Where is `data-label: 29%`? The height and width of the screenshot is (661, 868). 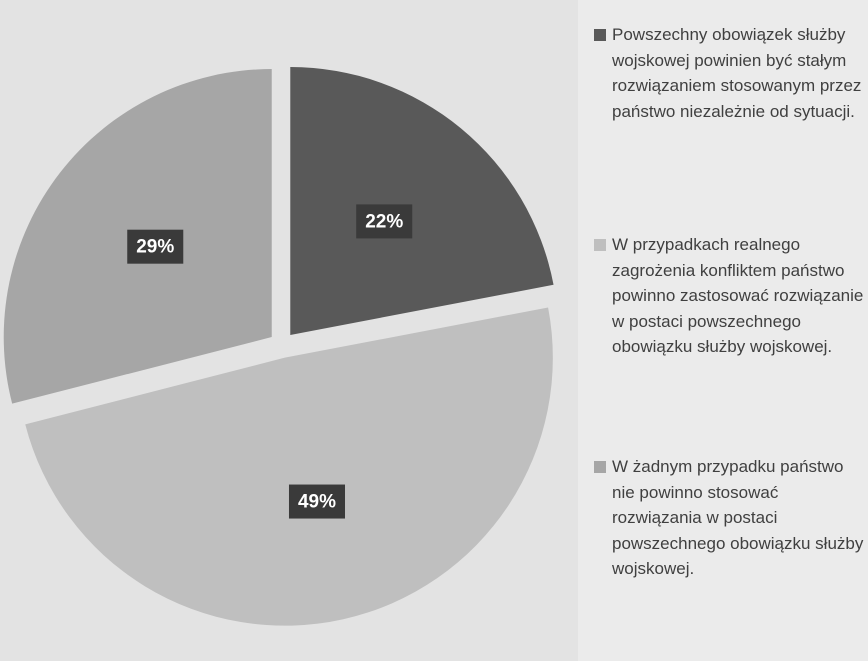
data-label: 29% is located at coordinates (155, 246).